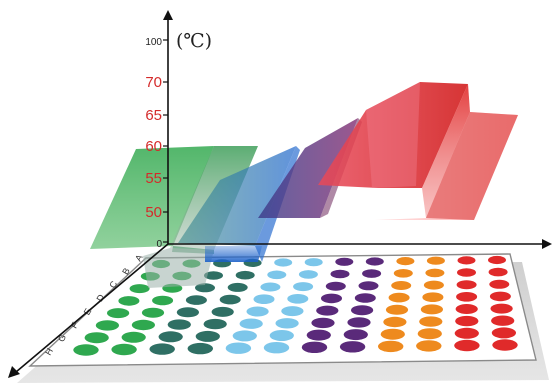  Describe the element at coordinates (213, 275) in the screenshot. I see `well-B3` at that location.